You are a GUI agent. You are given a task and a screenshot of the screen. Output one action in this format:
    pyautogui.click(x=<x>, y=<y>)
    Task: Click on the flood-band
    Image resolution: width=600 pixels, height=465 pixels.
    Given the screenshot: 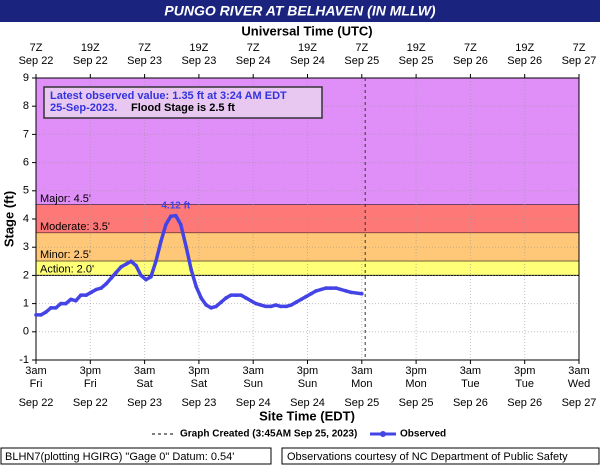 What is the action you would take?
    pyautogui.click(x=307, y=268)
    